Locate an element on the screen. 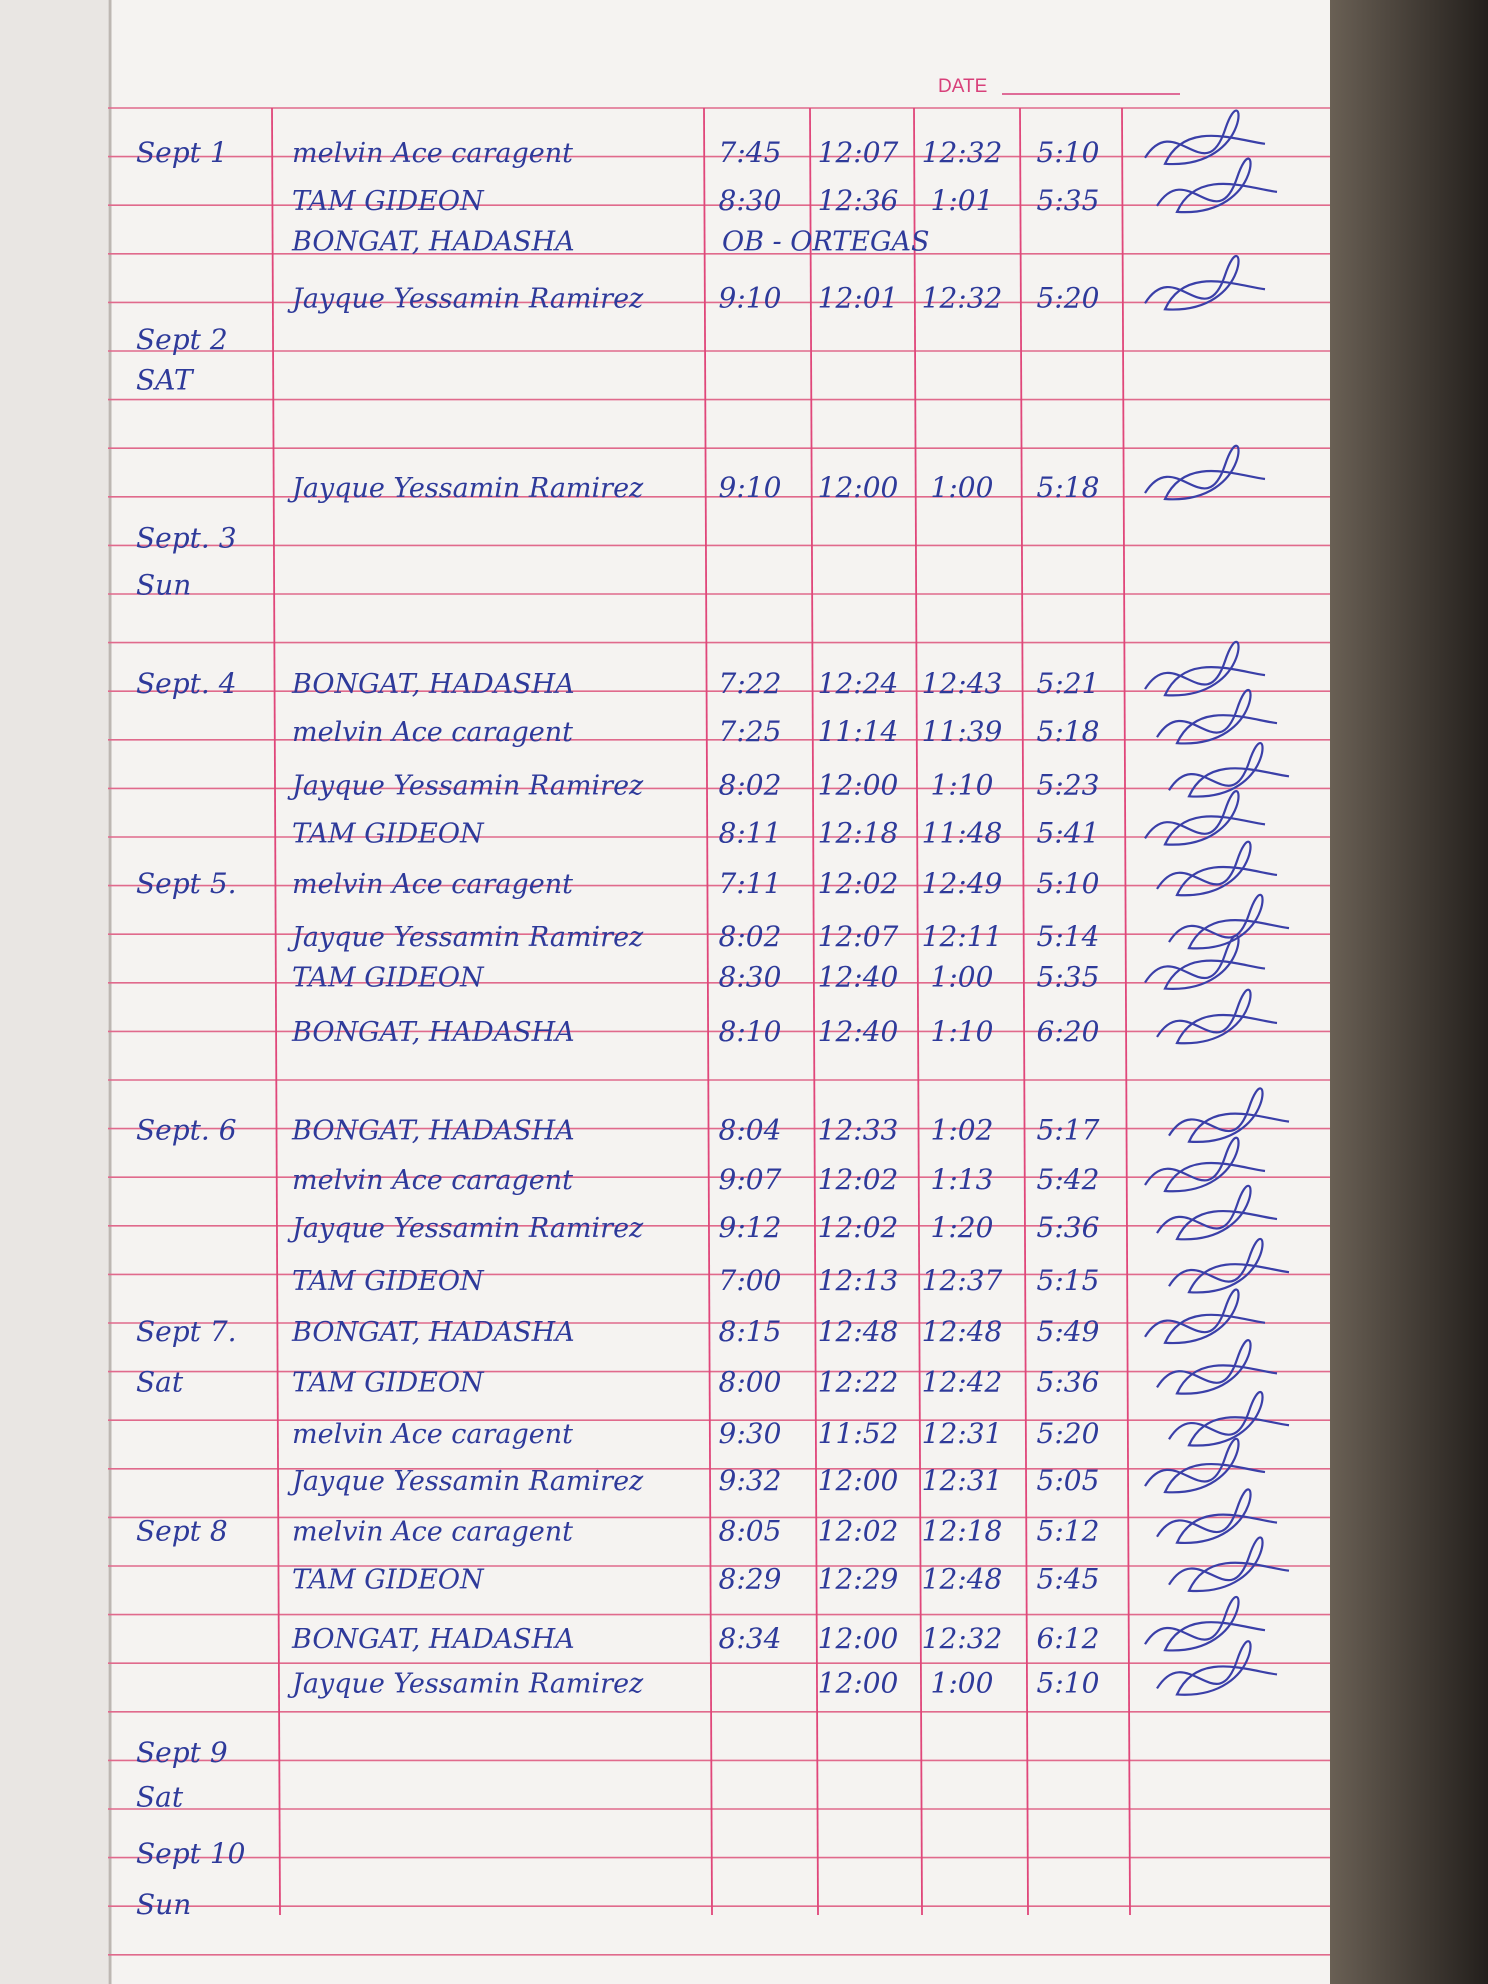 This screenshot has height=1984, width=1488. time: 5:05 is located at coordinates (1068, 1480).